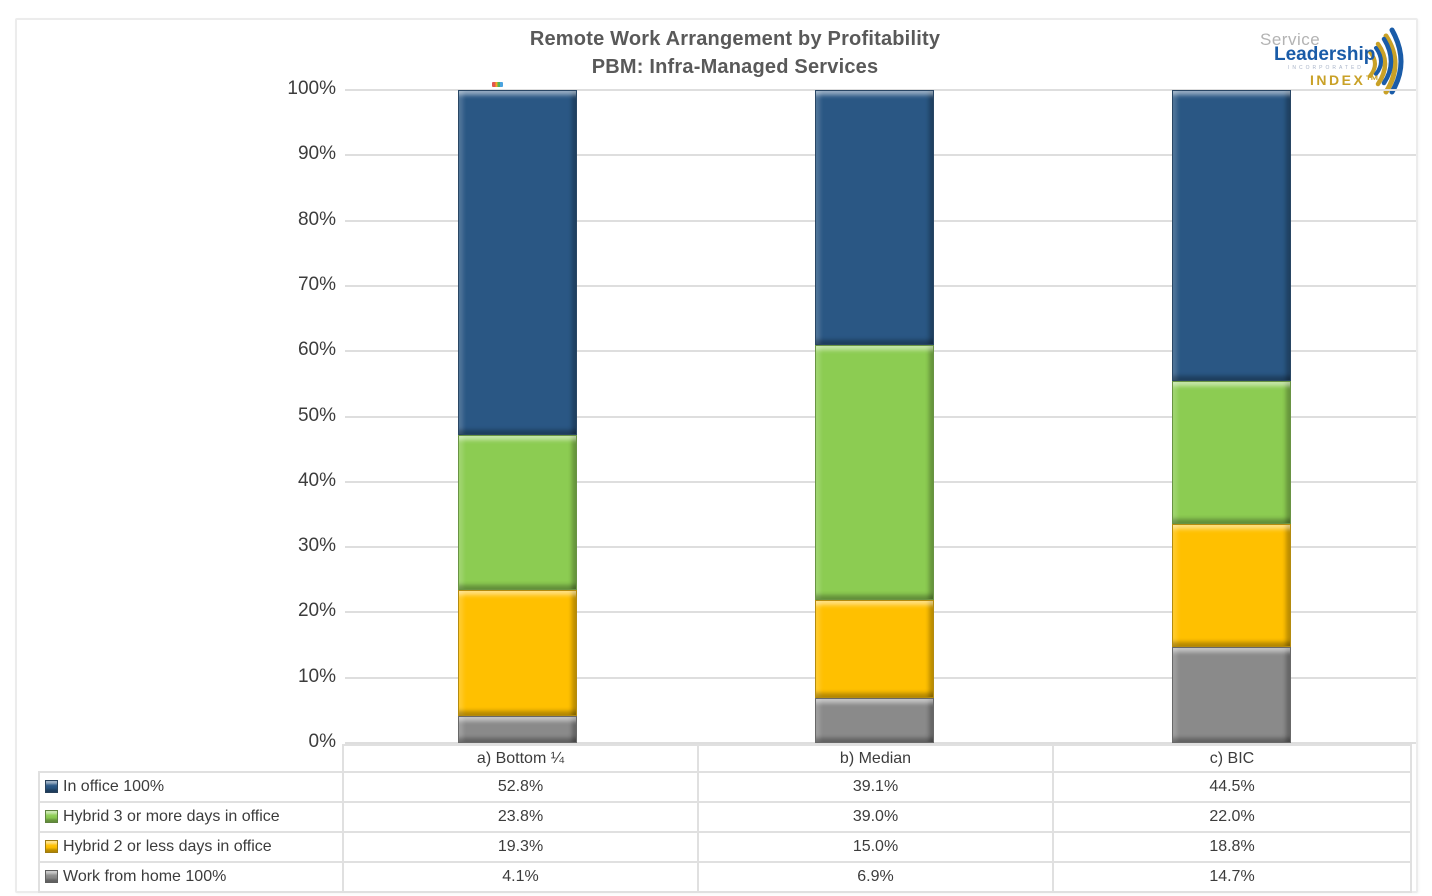  What do you see at coordinates (316, 546) in the screenshot?
I see `y-axis-tick-label: 30%` at bounding box center [316, 546].